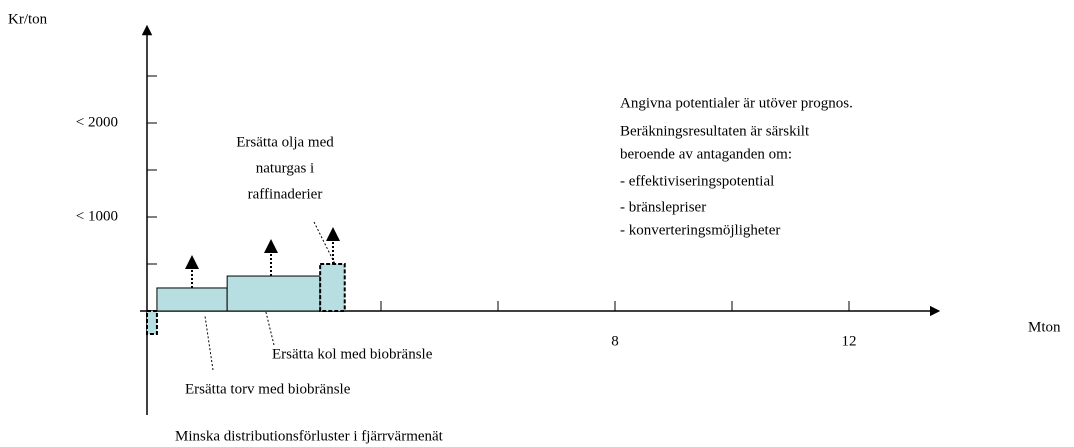 This screenshot has width=1074, height=447. Describe the element at coordinates (736, 103) in the screenshot. I see `note: Angivna potentialer är utöver prognos.` at that location.